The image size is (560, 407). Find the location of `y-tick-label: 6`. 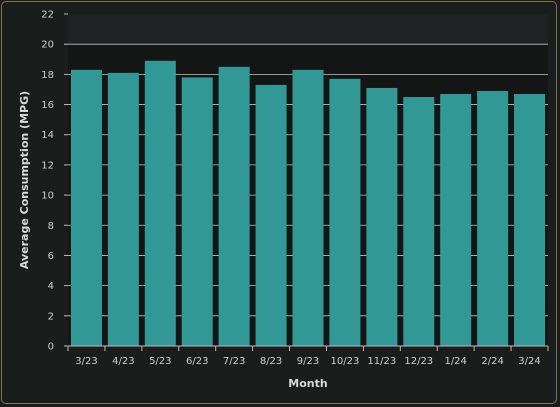

y-tick-label: 6 is located at coordinates (51, 256).